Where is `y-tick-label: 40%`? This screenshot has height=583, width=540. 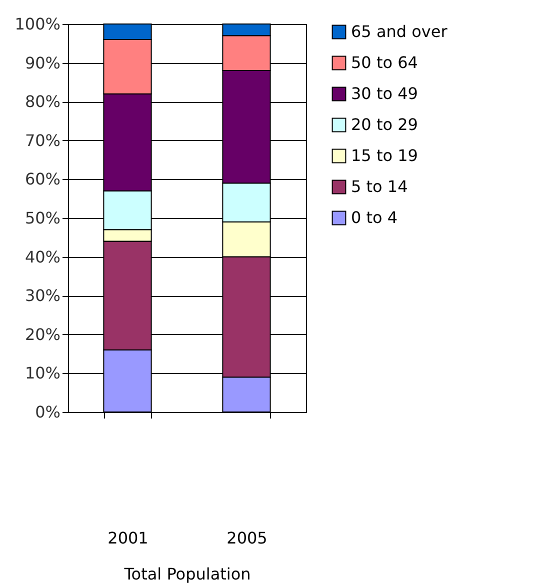
y-tick-label: 40% is located at coordinates (42, 256).